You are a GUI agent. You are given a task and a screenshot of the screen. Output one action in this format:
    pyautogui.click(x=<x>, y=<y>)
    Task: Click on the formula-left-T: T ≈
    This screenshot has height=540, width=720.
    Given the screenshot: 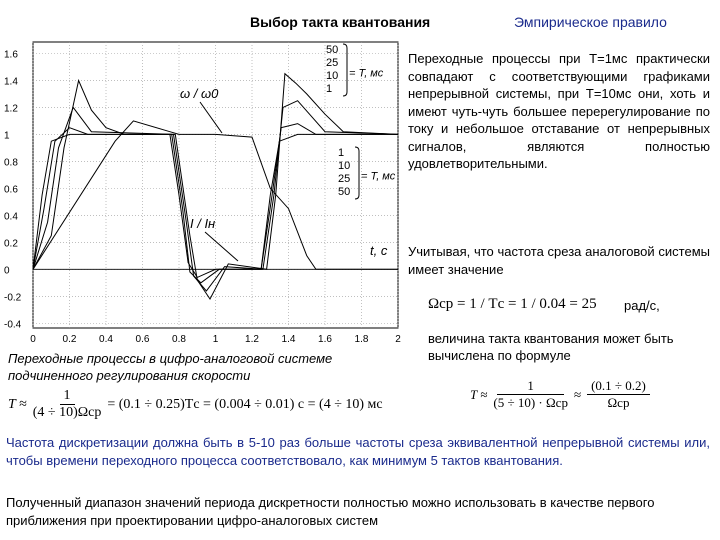 What is the action you would take?
    pyautogui.click(x=17, y=404)
    